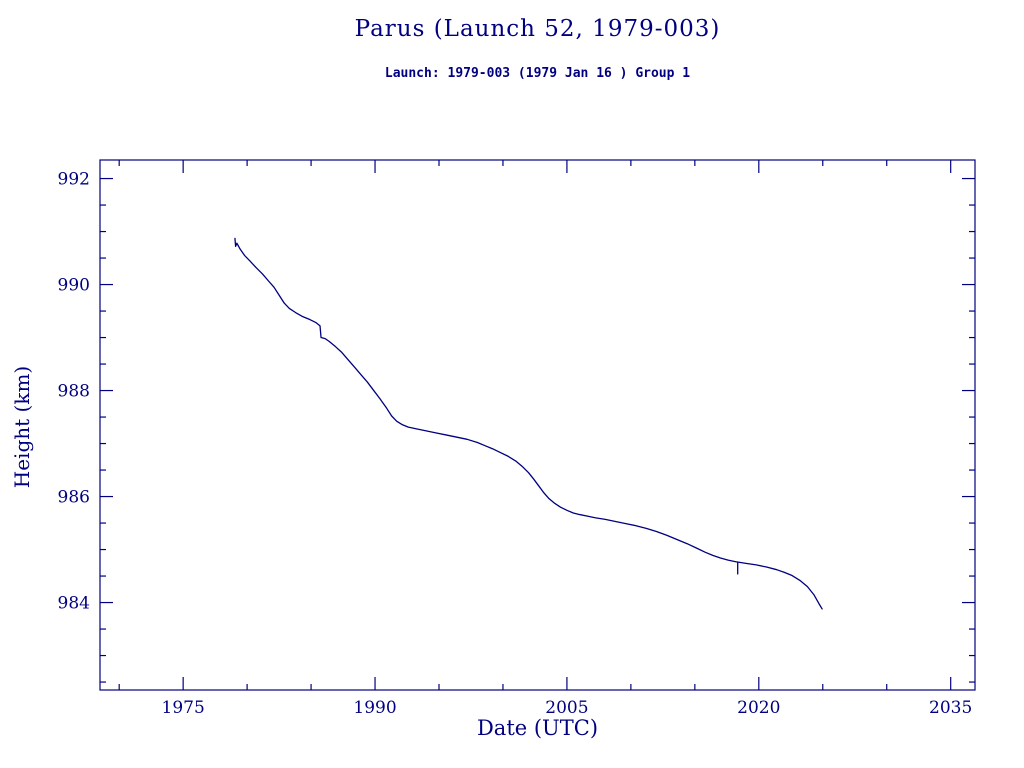  What do you see at coordinates (374, 708) in the screenshot?
I see `x-tick-label: 1990` at bounding box center [374, 708].